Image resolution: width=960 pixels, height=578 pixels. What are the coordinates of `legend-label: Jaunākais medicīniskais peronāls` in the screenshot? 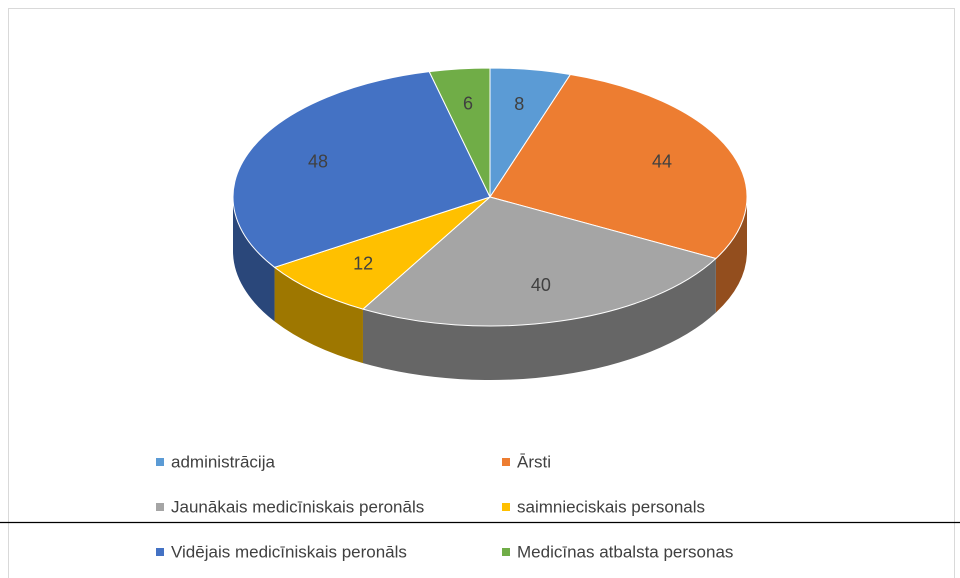 It's located at (297, 506).